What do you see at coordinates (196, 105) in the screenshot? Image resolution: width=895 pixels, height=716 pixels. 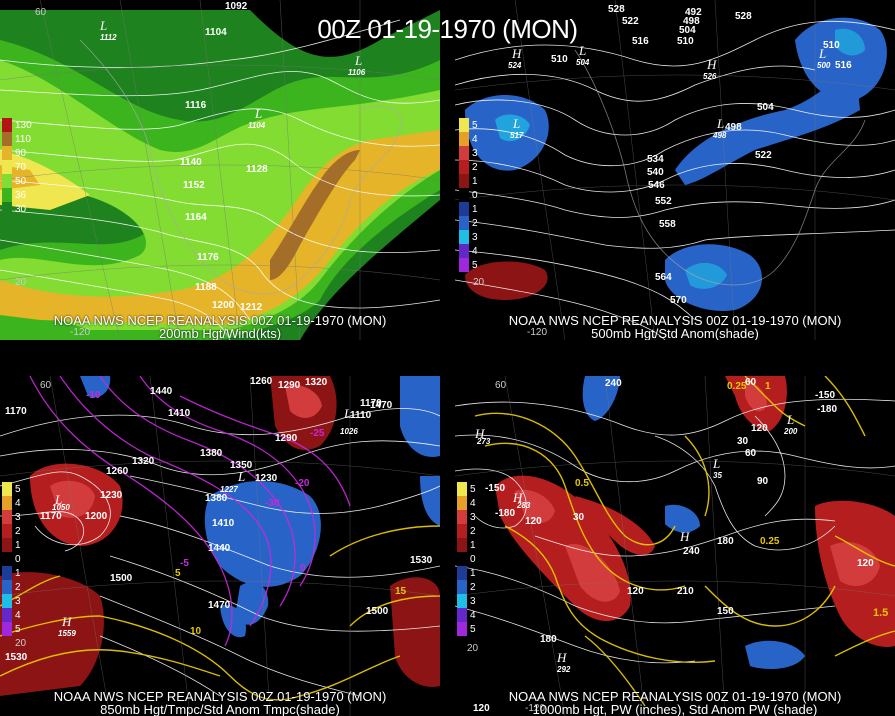 I see `contour-label: 1116` at bounding box center [196, 105].